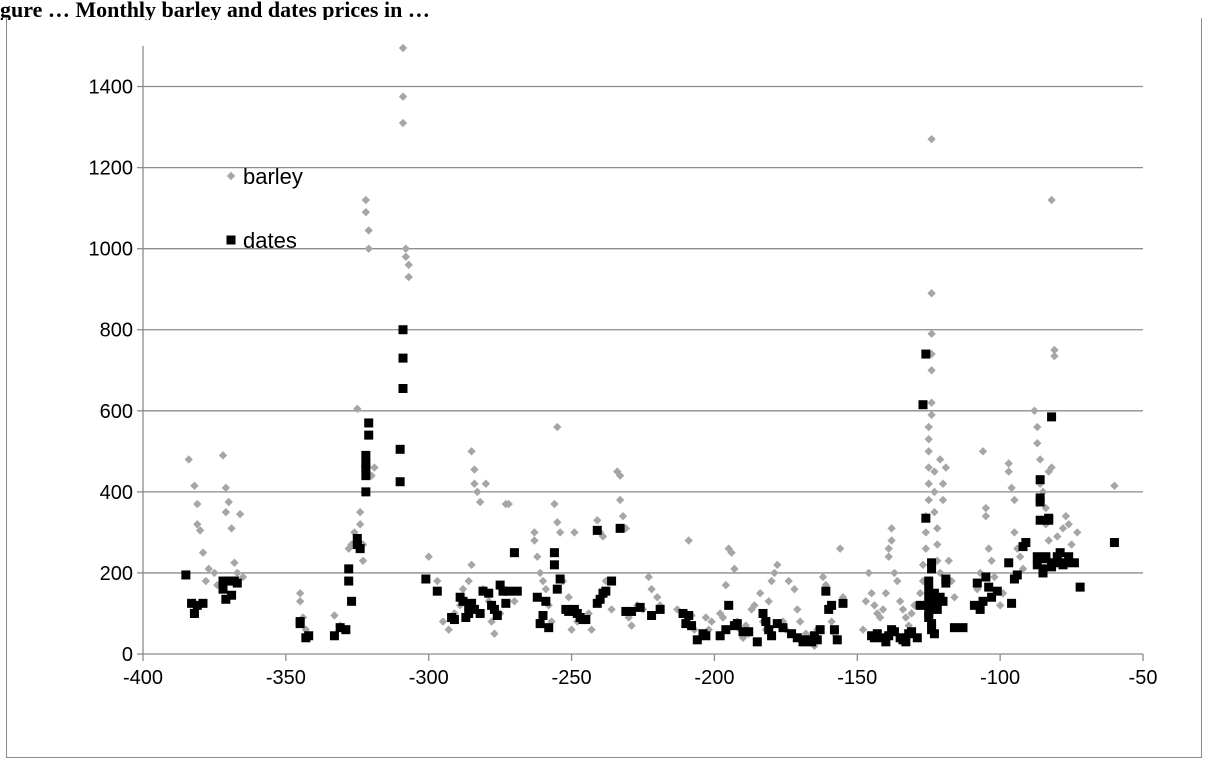  Describe the element at coordinates (1143, 678) in the screenshot. I see `x-tick-label: -50` at that location.